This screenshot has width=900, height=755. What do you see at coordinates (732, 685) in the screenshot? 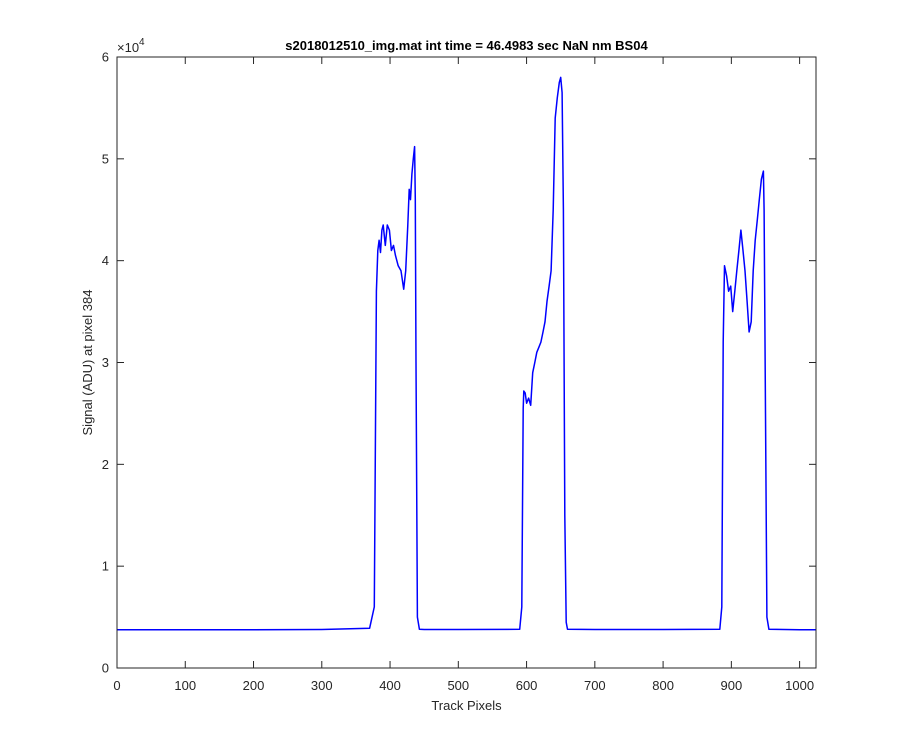
I see `x-tick-label: 900` at bounding box center [732, 685].